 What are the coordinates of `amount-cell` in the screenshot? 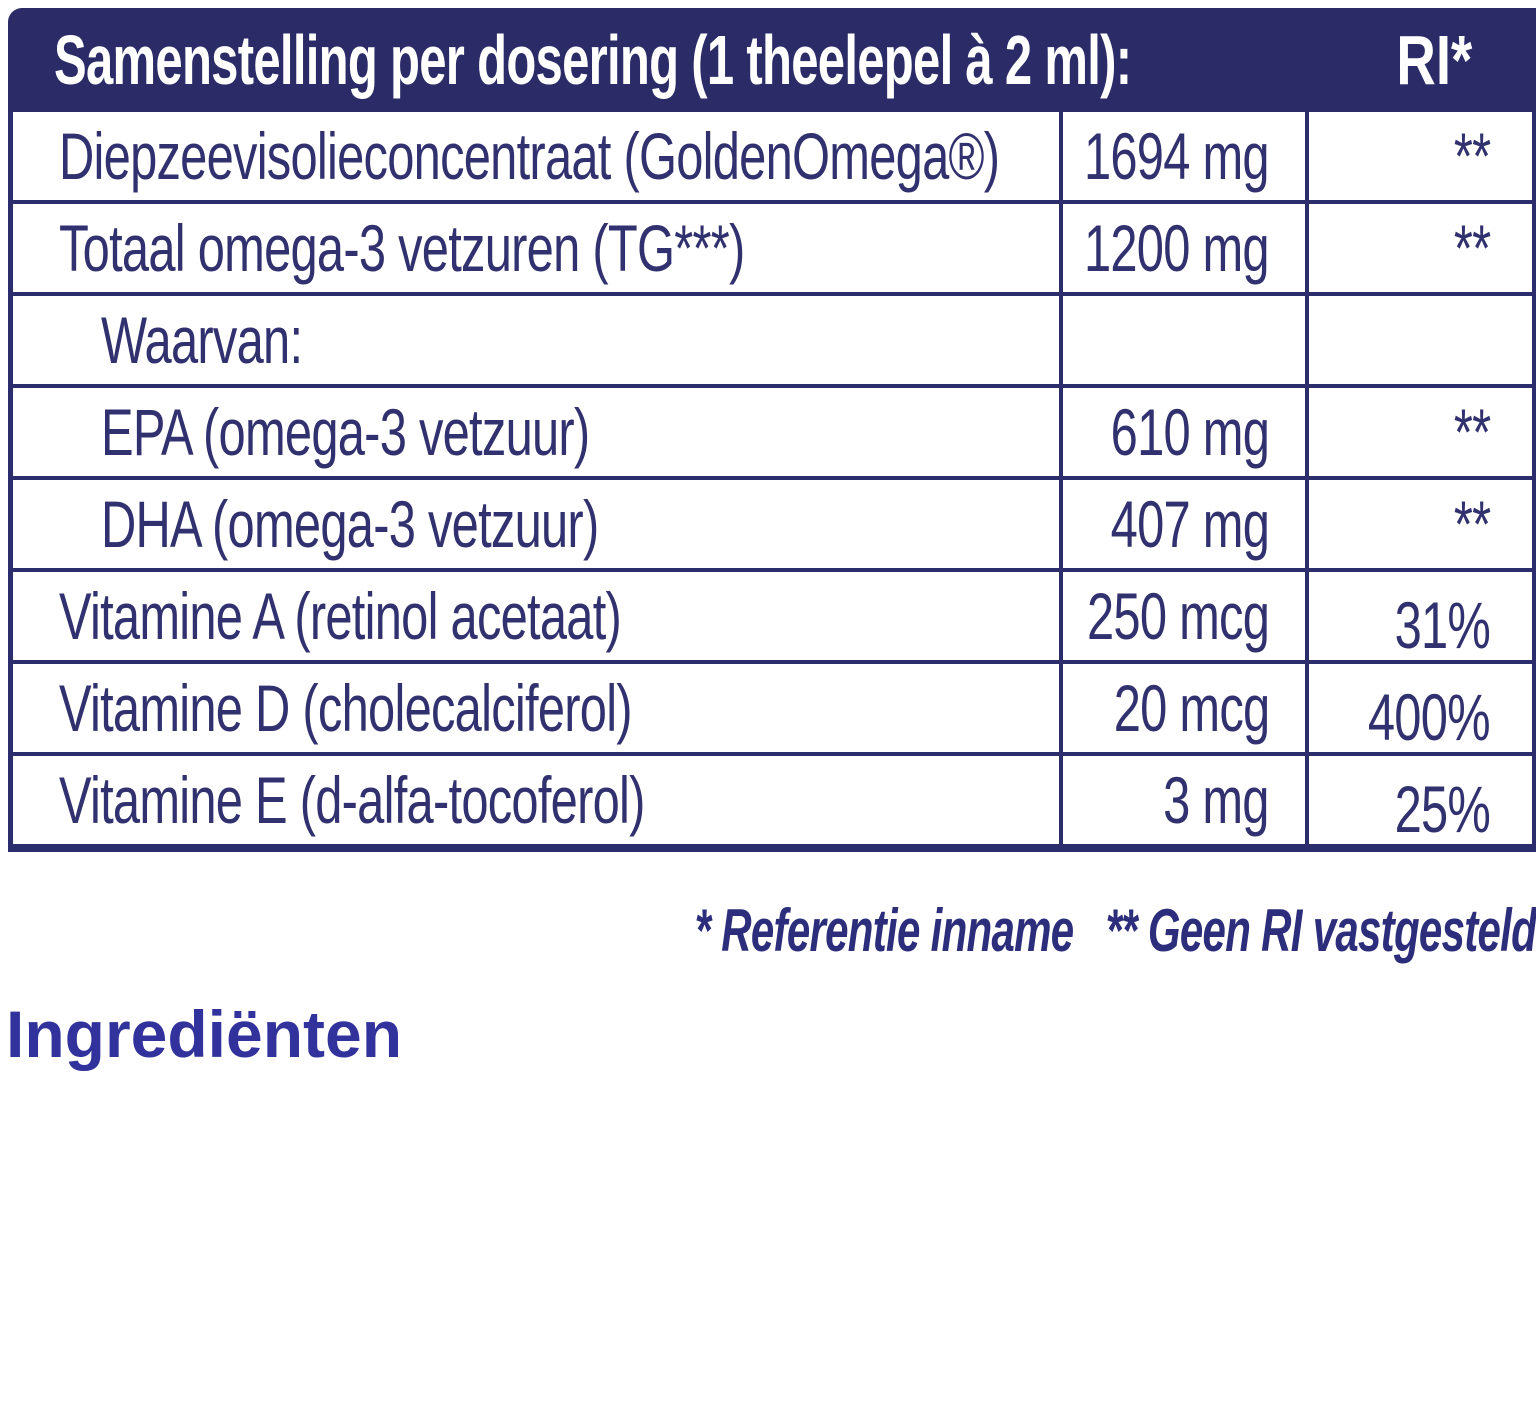 It's located at (1182, 340).